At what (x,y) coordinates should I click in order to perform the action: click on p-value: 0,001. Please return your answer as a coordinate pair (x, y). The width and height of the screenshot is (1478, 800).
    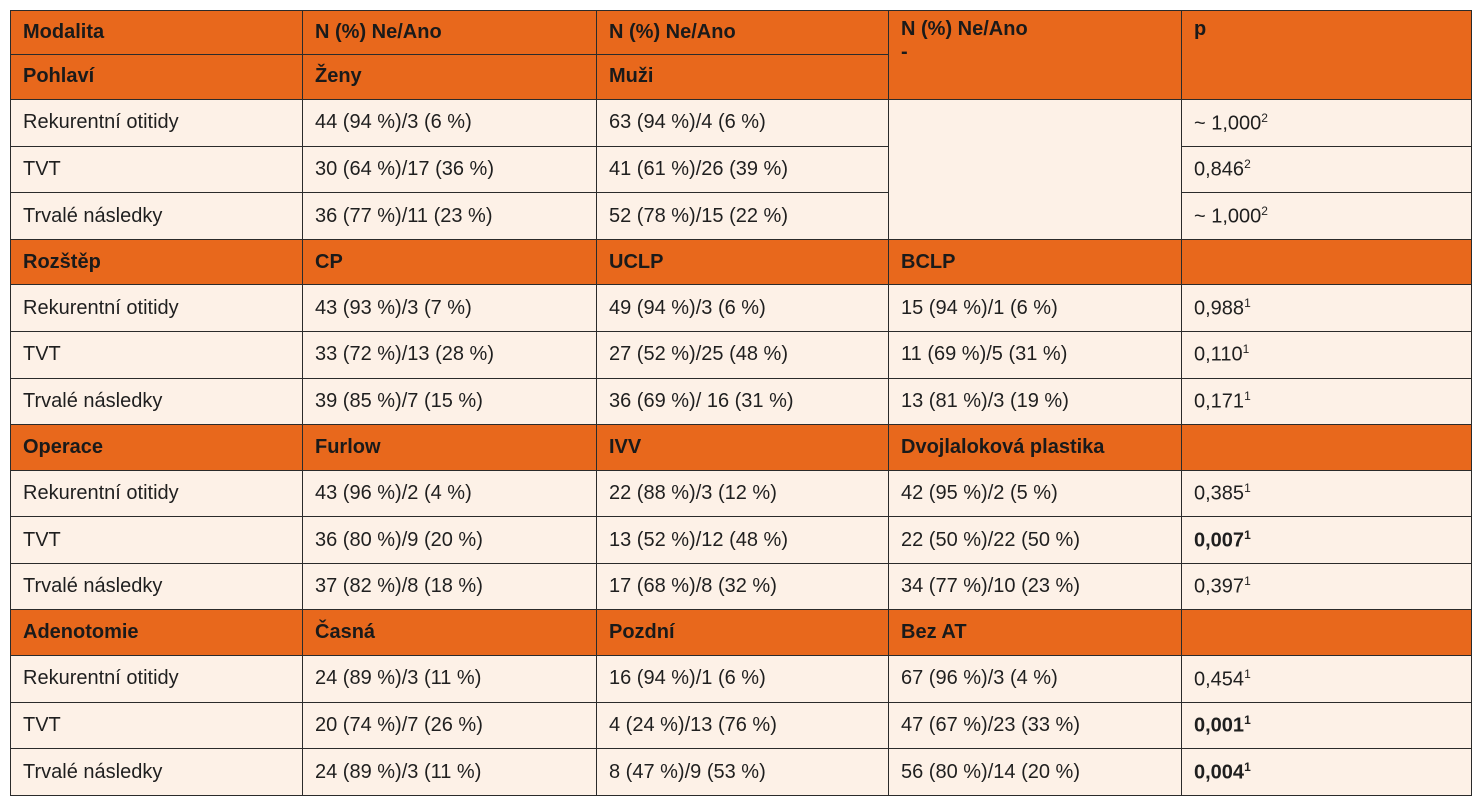
    Looking at the image, I should click on (1219, 725).